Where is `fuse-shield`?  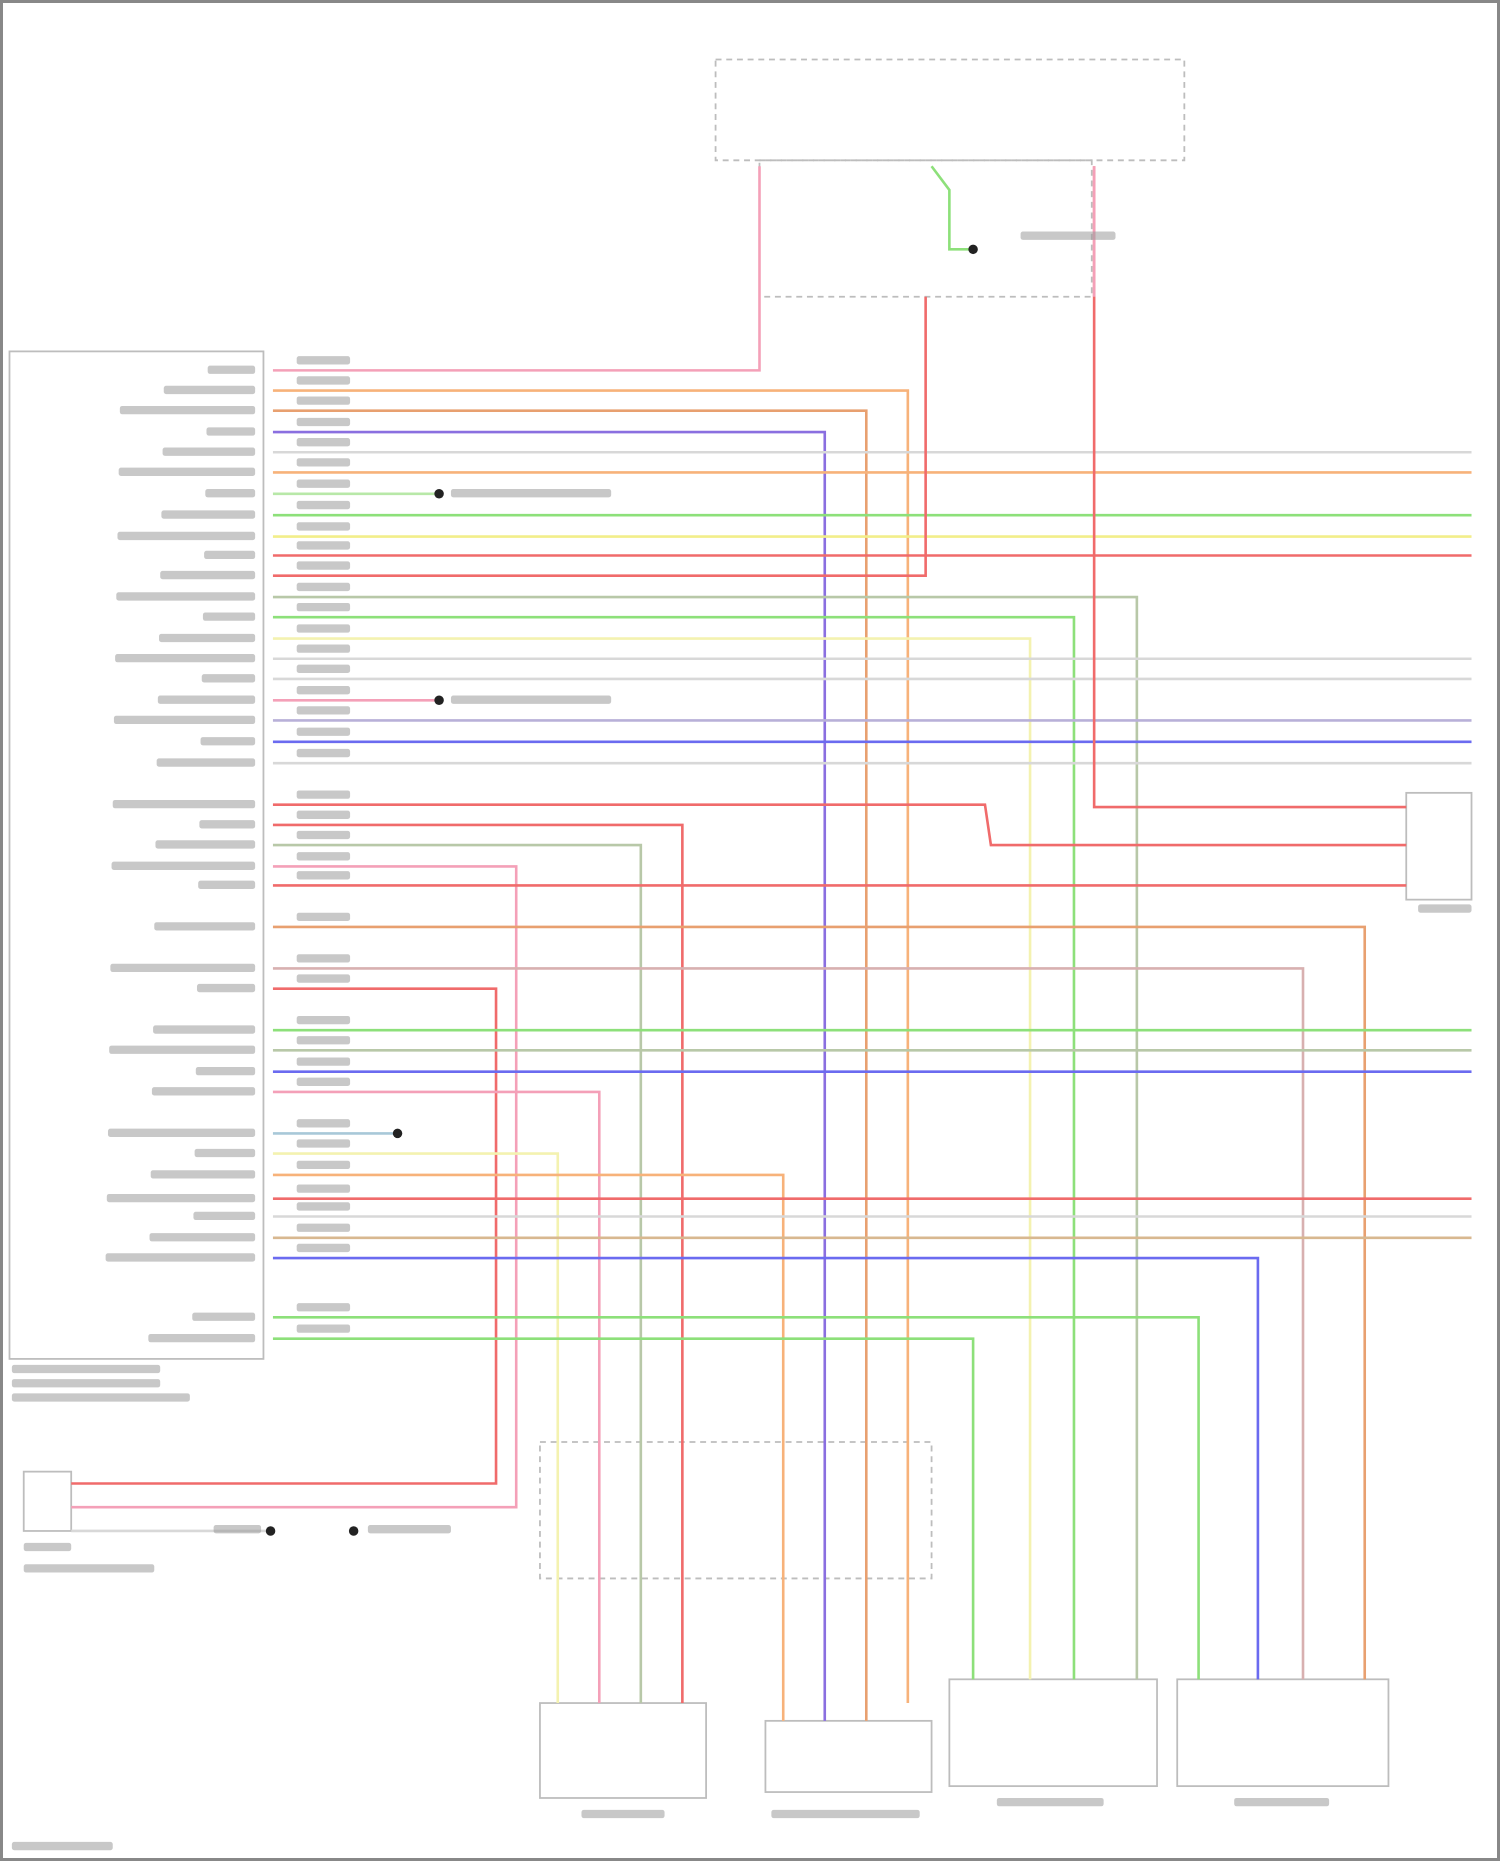
fuse-shield is located at coordinates (925, 228).